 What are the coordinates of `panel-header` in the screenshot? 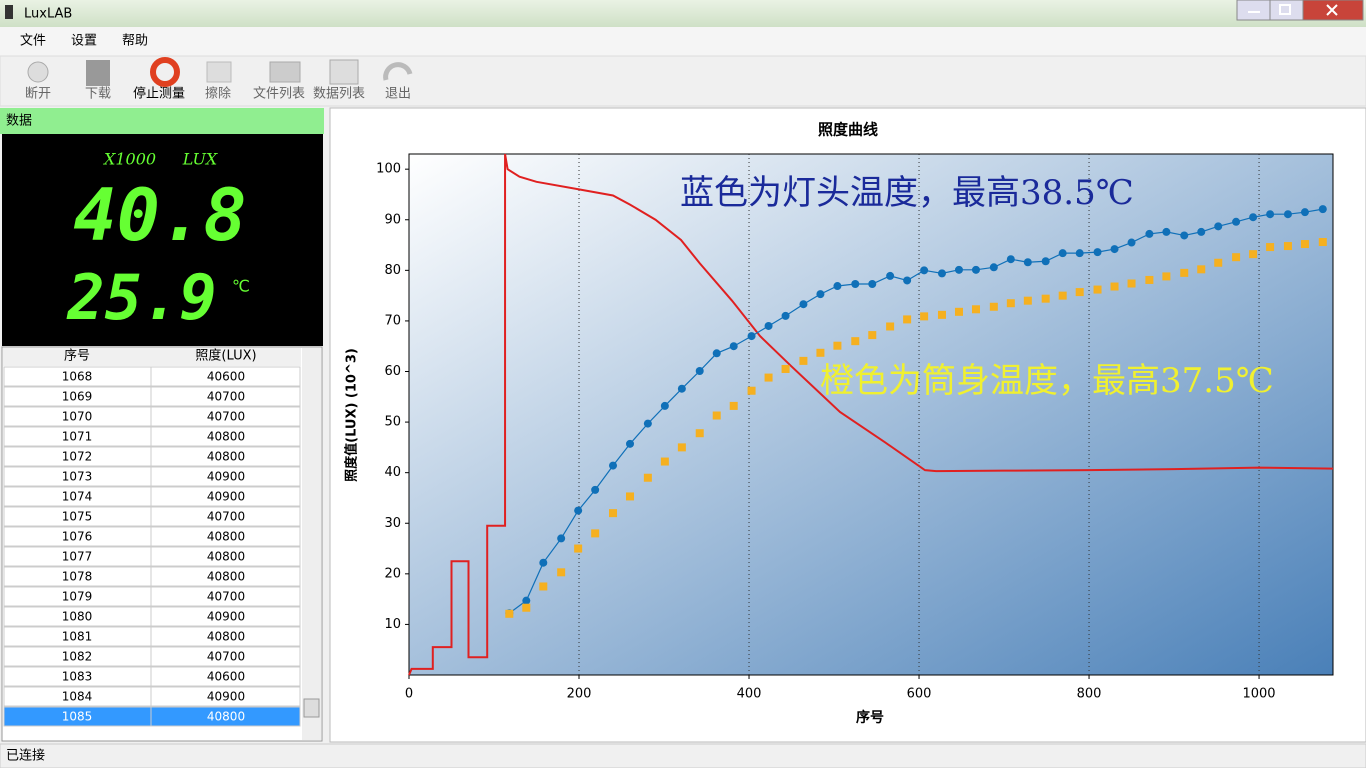 It's located at (162, 121).